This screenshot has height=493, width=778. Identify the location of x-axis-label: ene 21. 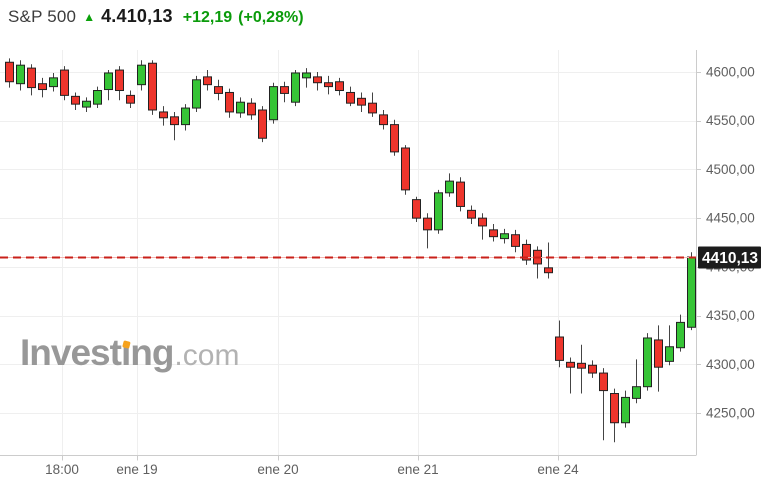
(417, 469).